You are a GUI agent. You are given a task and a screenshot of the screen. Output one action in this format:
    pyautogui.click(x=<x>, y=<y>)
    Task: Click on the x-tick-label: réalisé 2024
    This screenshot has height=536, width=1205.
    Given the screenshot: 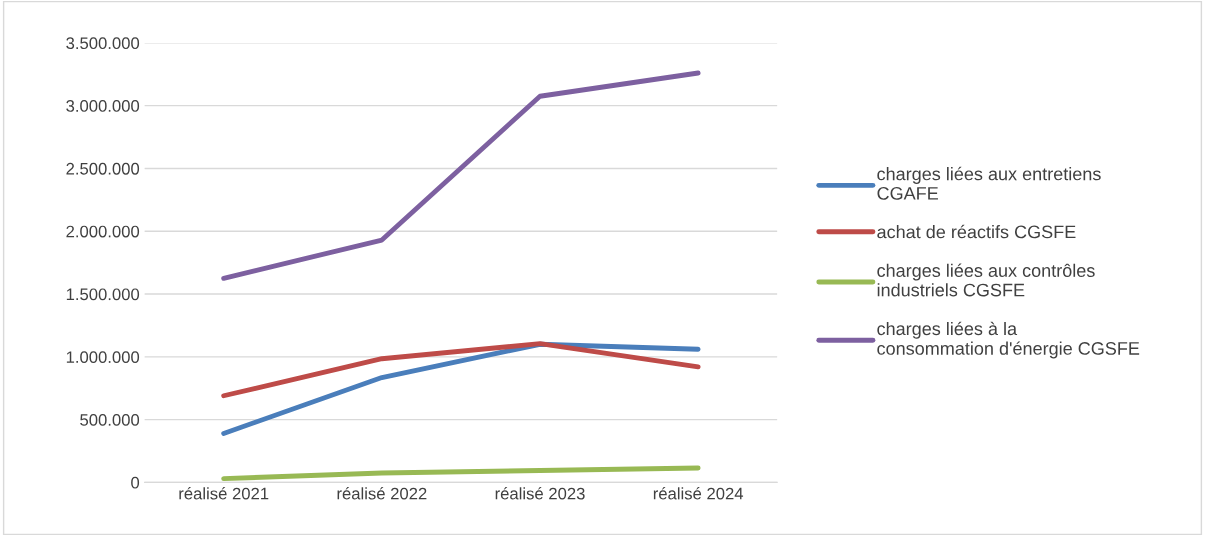 What is the action you would take?
    pyautogui.click(x=698, y=493)
    